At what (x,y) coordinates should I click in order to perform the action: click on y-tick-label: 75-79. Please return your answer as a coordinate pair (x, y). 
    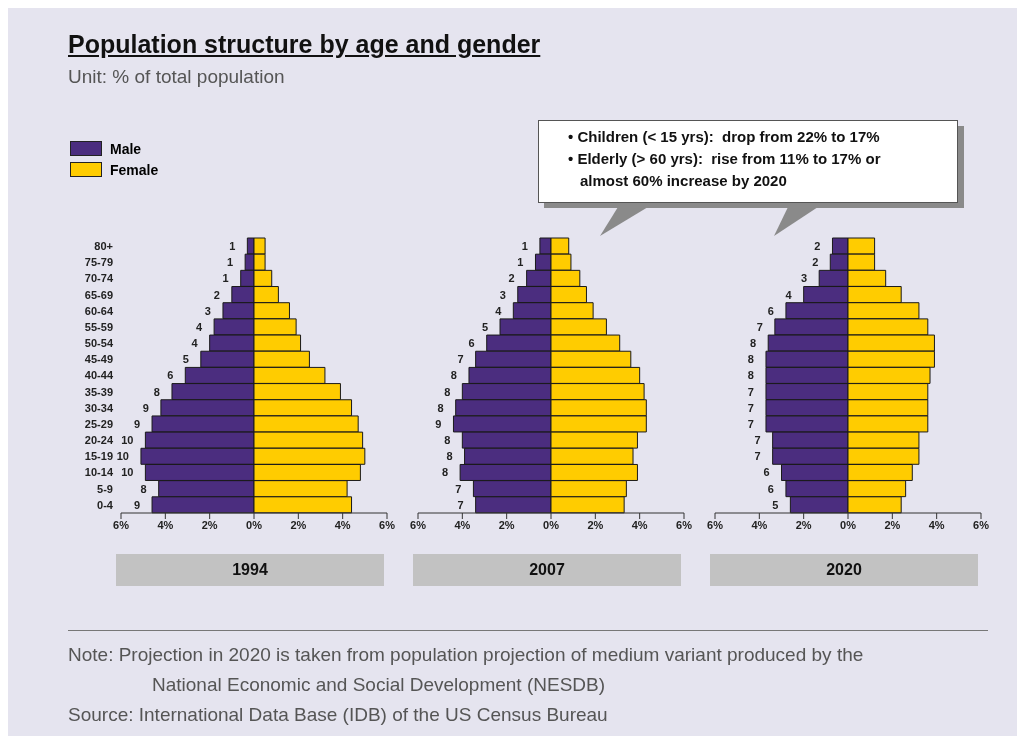
    Looking at the image, I should click on (98, 262).